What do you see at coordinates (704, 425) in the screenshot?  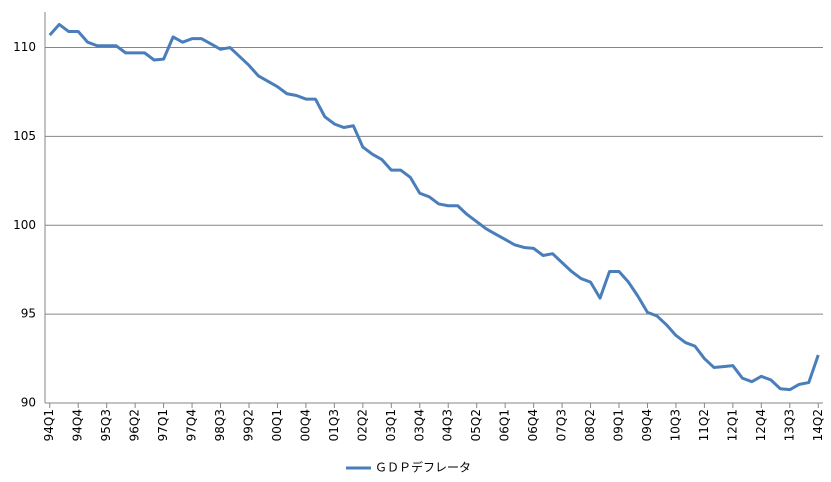 I see `x-tick-label: 11Q2` at bounding box center [704, 425].